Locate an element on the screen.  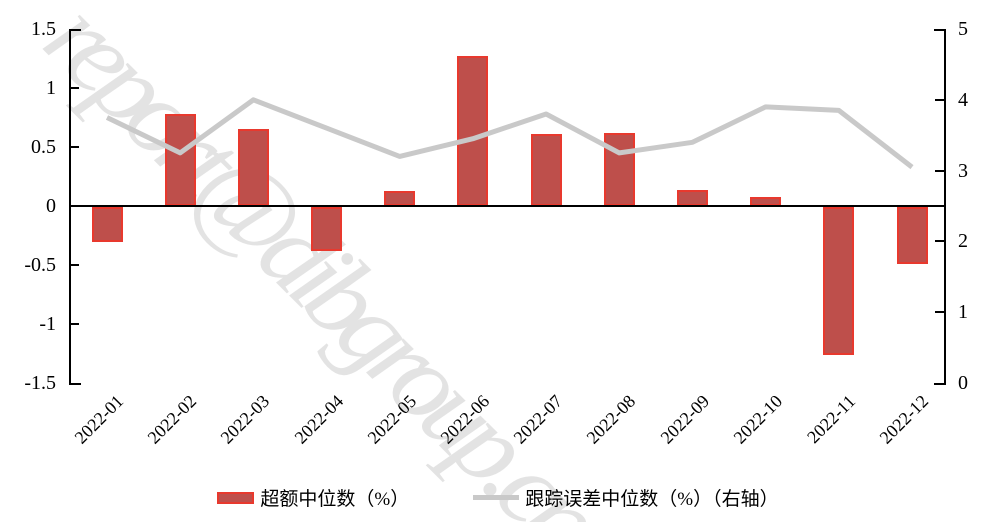
right-axis-tick-label: 2 is located at coordinates (963, 241).